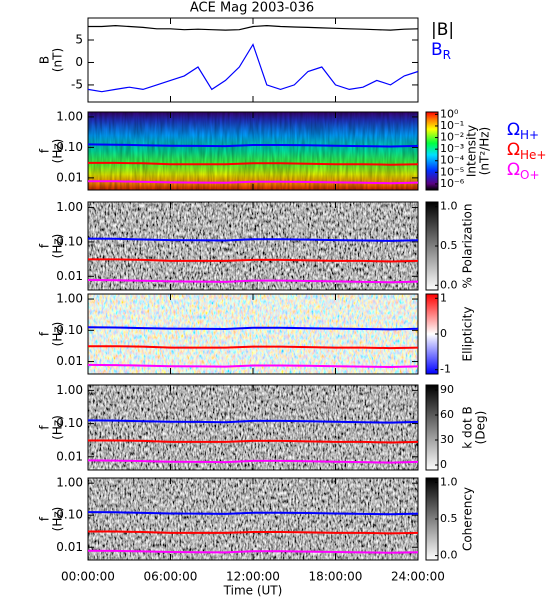 The width and height of the screenshot is (550, 604). What do you see at coordinates (253, 577) in the screenshot?
I see `x-tick-label: 12:00:00` at bounding box center [253, 577].